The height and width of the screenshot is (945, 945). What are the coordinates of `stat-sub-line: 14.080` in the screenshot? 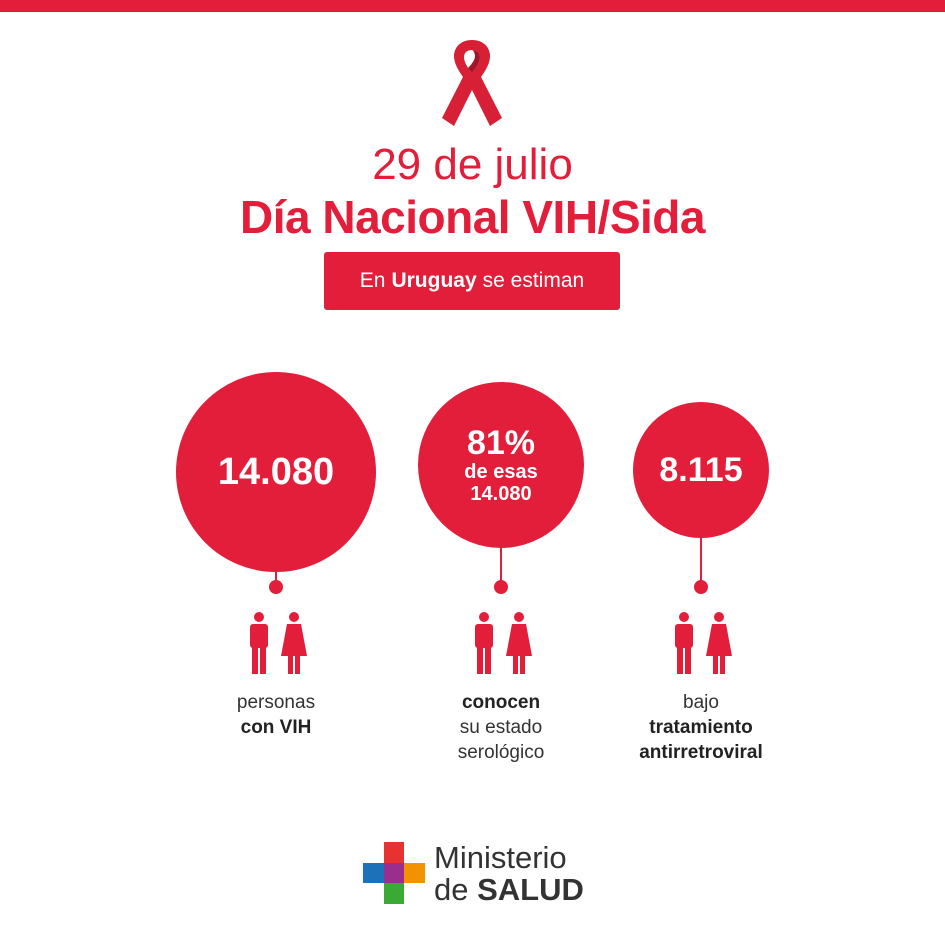 It's located at (501, 494).